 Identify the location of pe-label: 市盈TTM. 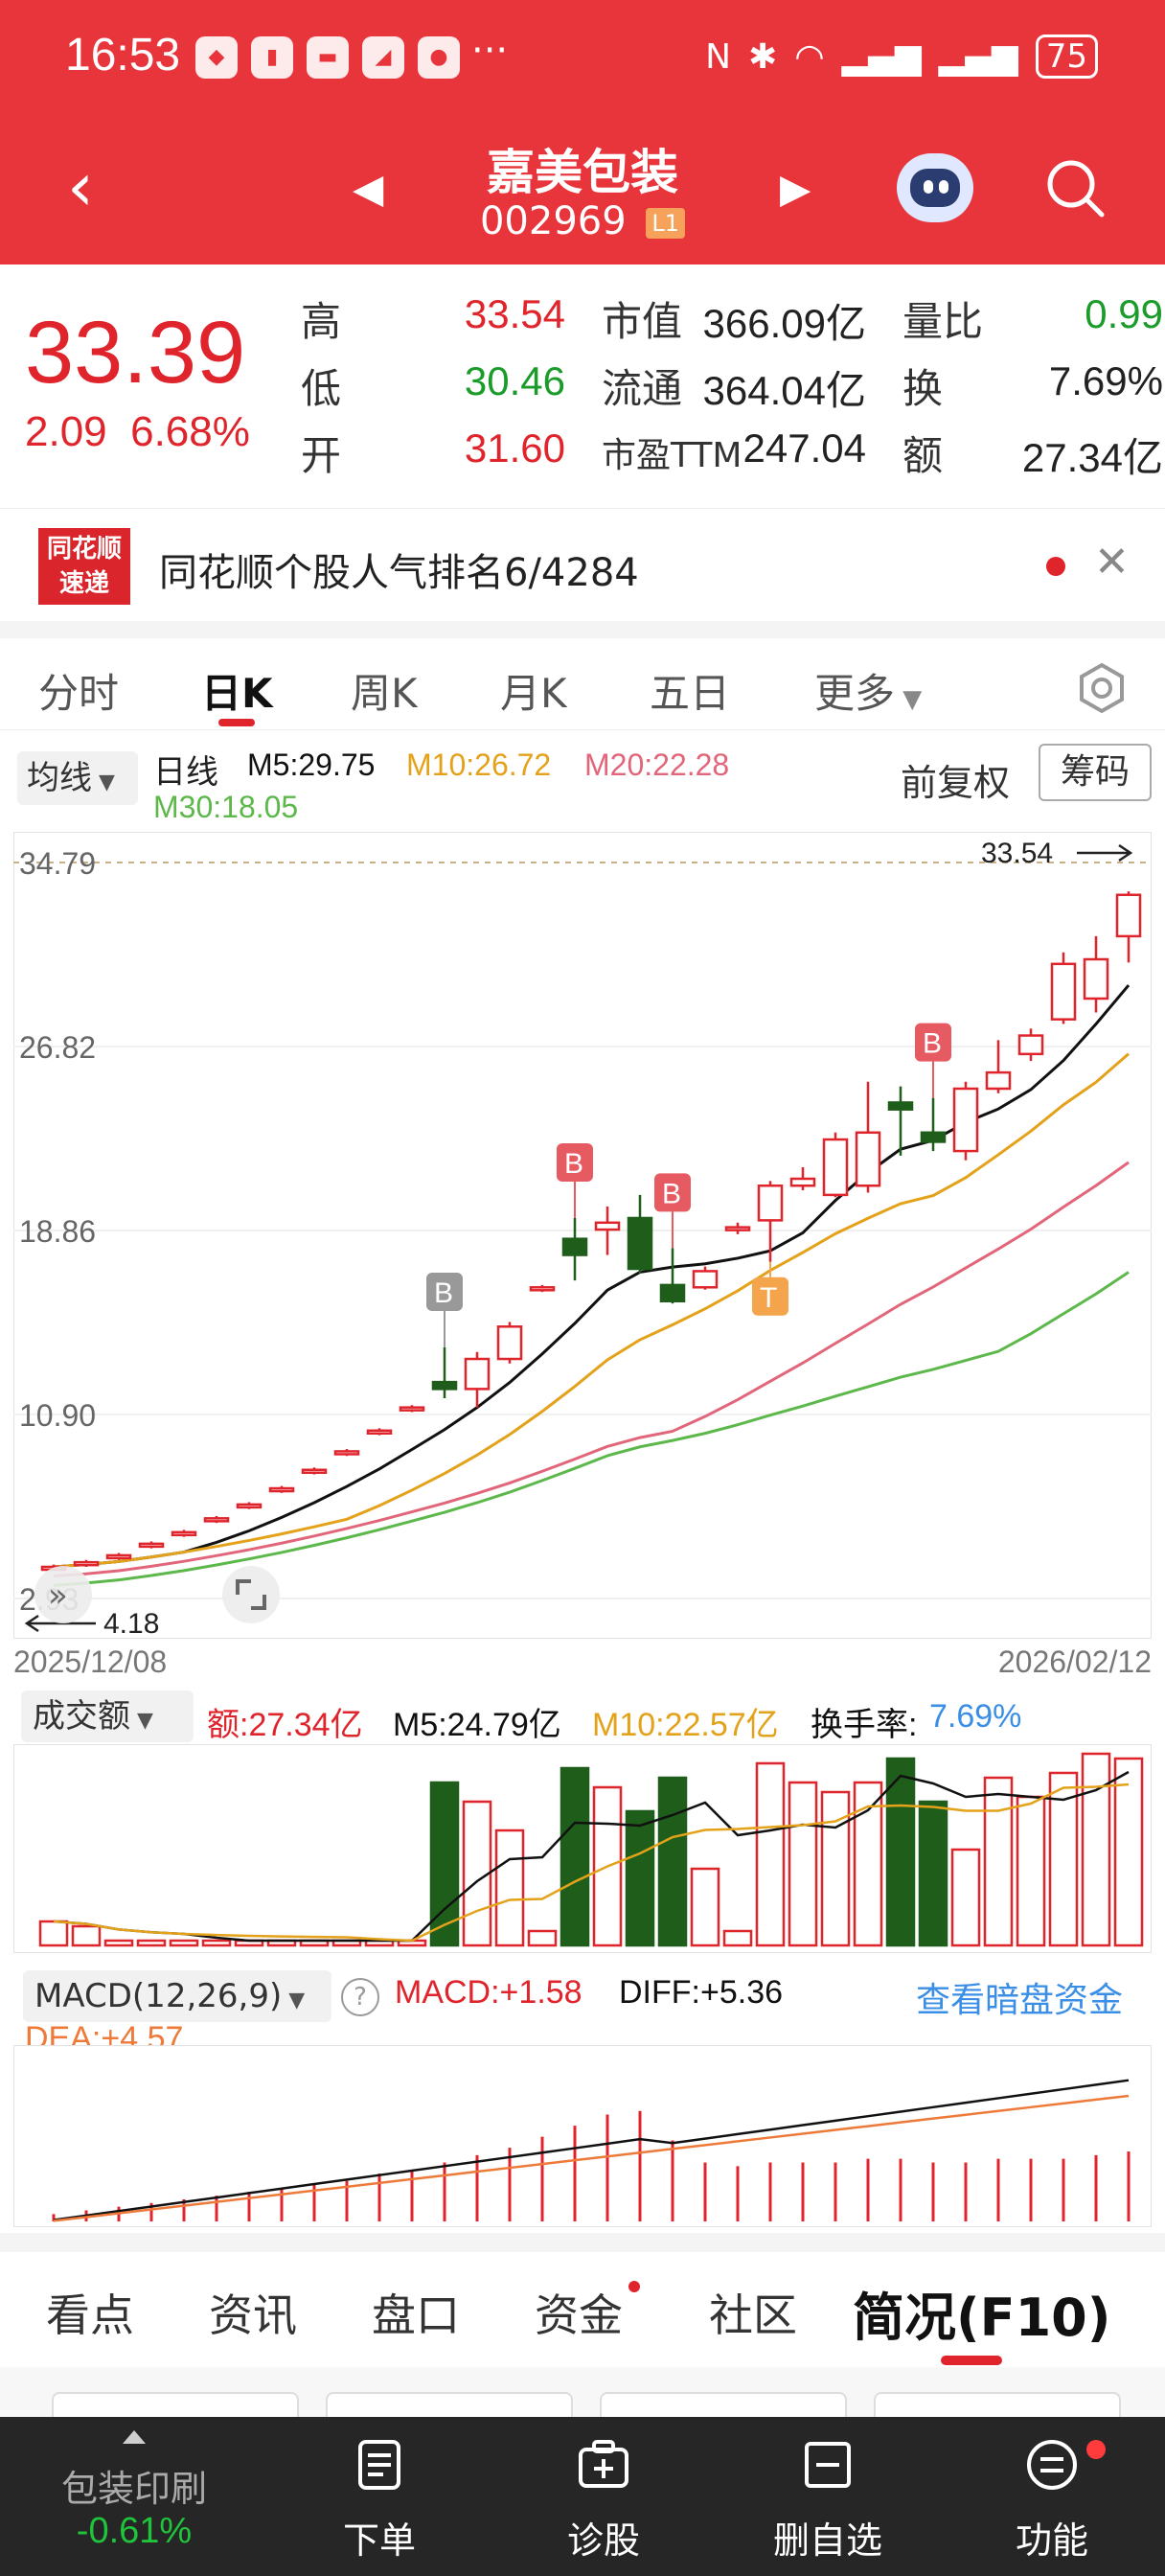
(672, 455).